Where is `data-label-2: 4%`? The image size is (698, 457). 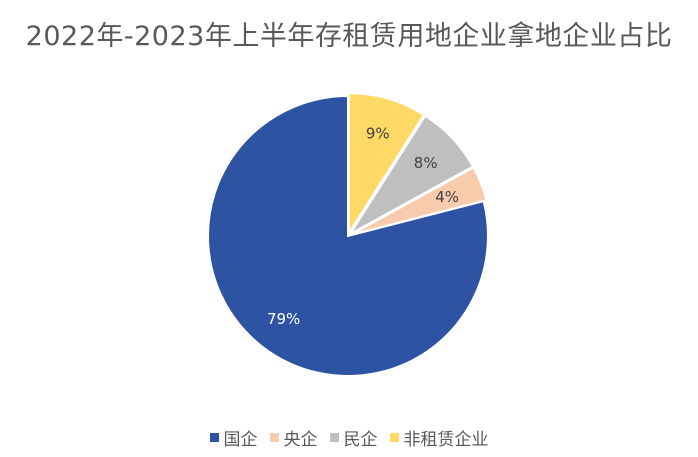 data-label-2: 4% is located at coordinates (447, 197).